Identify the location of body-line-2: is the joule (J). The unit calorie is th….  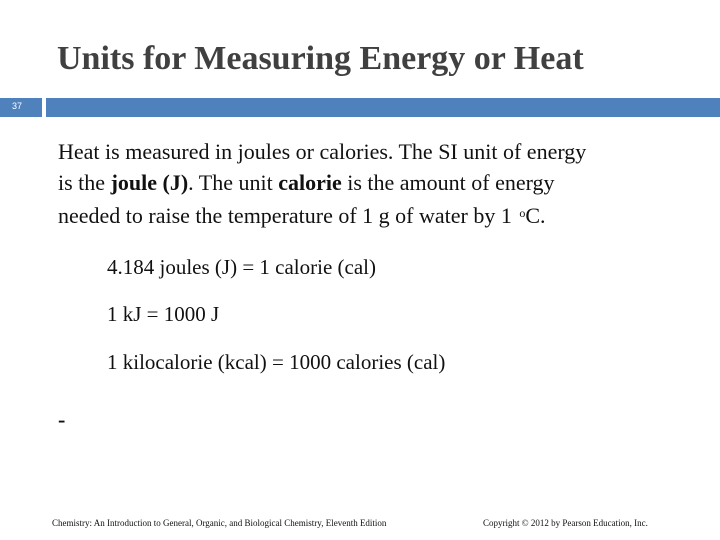
(378, 182).